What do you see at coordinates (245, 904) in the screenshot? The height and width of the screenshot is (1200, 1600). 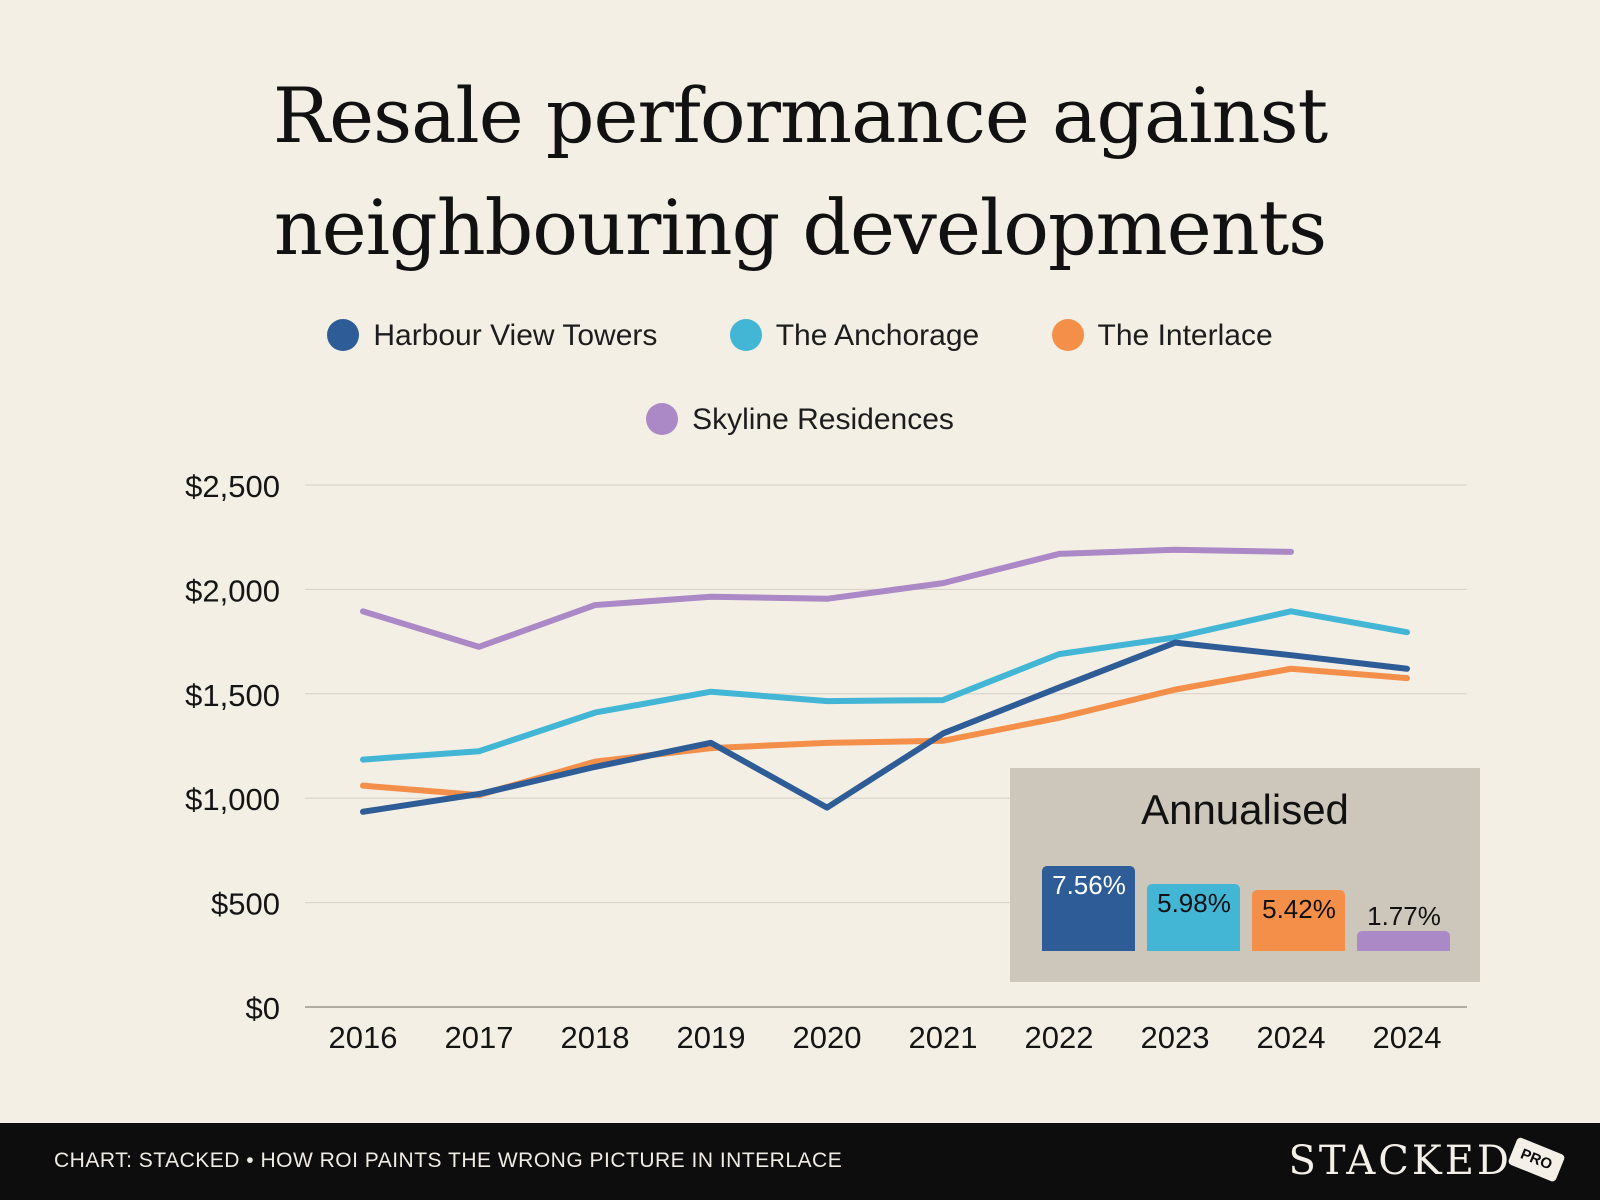 I see `y-tick-label: $500` at bounding box center [245, 904].